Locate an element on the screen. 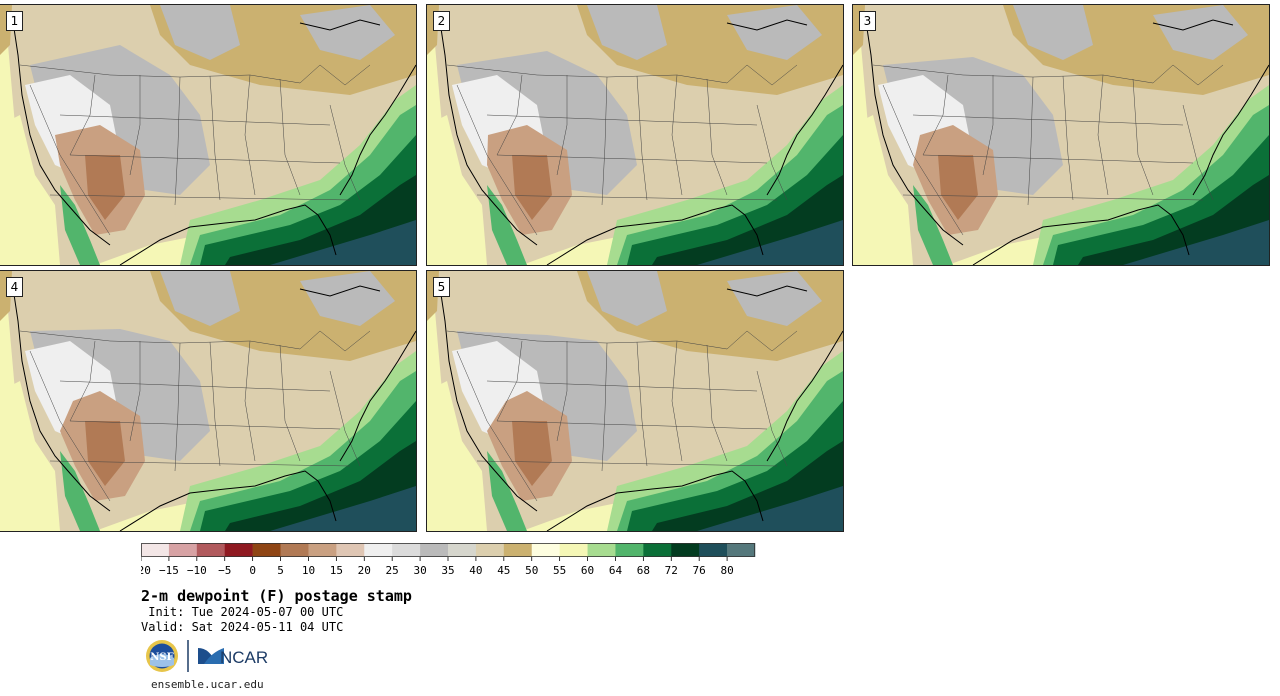 The image size is (1280, 696). forecast-map-panel: 2 is located at coordinates (635, 135).